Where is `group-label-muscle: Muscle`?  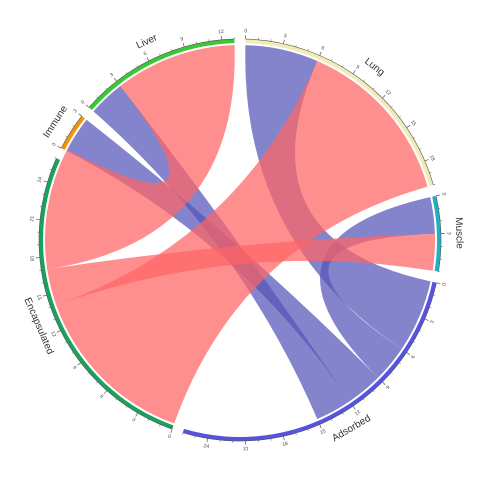
group-label-muscle: Muscle is located at coordinates (459, 233).